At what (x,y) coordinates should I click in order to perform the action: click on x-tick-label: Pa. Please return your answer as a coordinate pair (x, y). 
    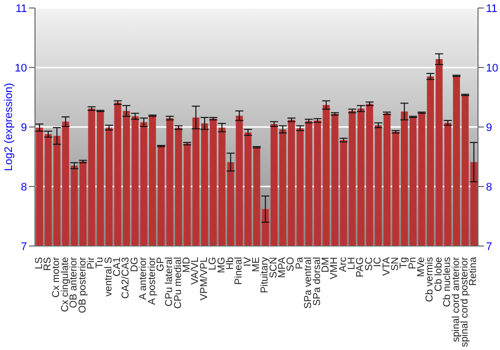
    Looking at the image, I should click on (300, 263).